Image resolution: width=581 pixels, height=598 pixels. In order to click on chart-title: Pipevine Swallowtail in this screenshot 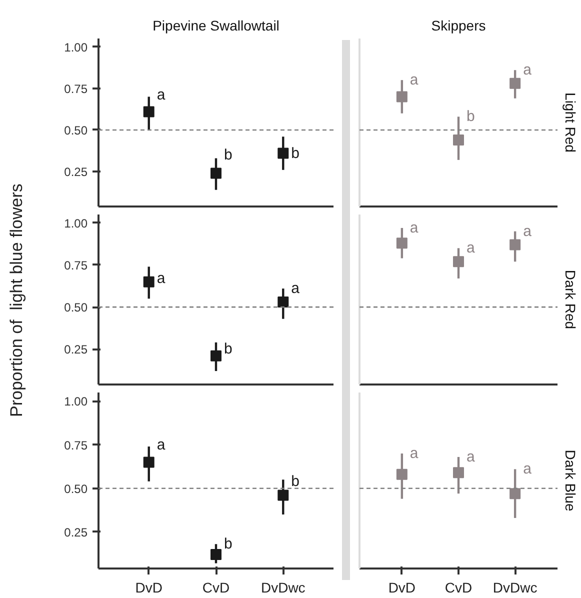, I will do `click(216, 26)`.